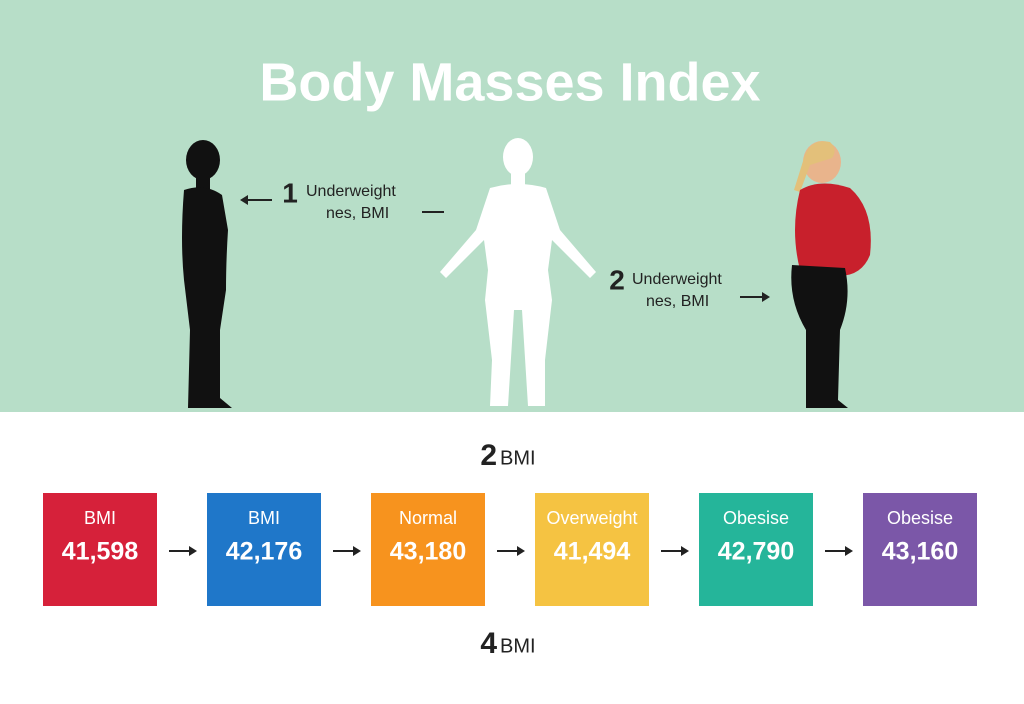 This screenshot has height=704, width=1024. What do you see at coordinates (518, 272) in the screenshot?
I see `center-silhouette` at bounding box center [518, 272].